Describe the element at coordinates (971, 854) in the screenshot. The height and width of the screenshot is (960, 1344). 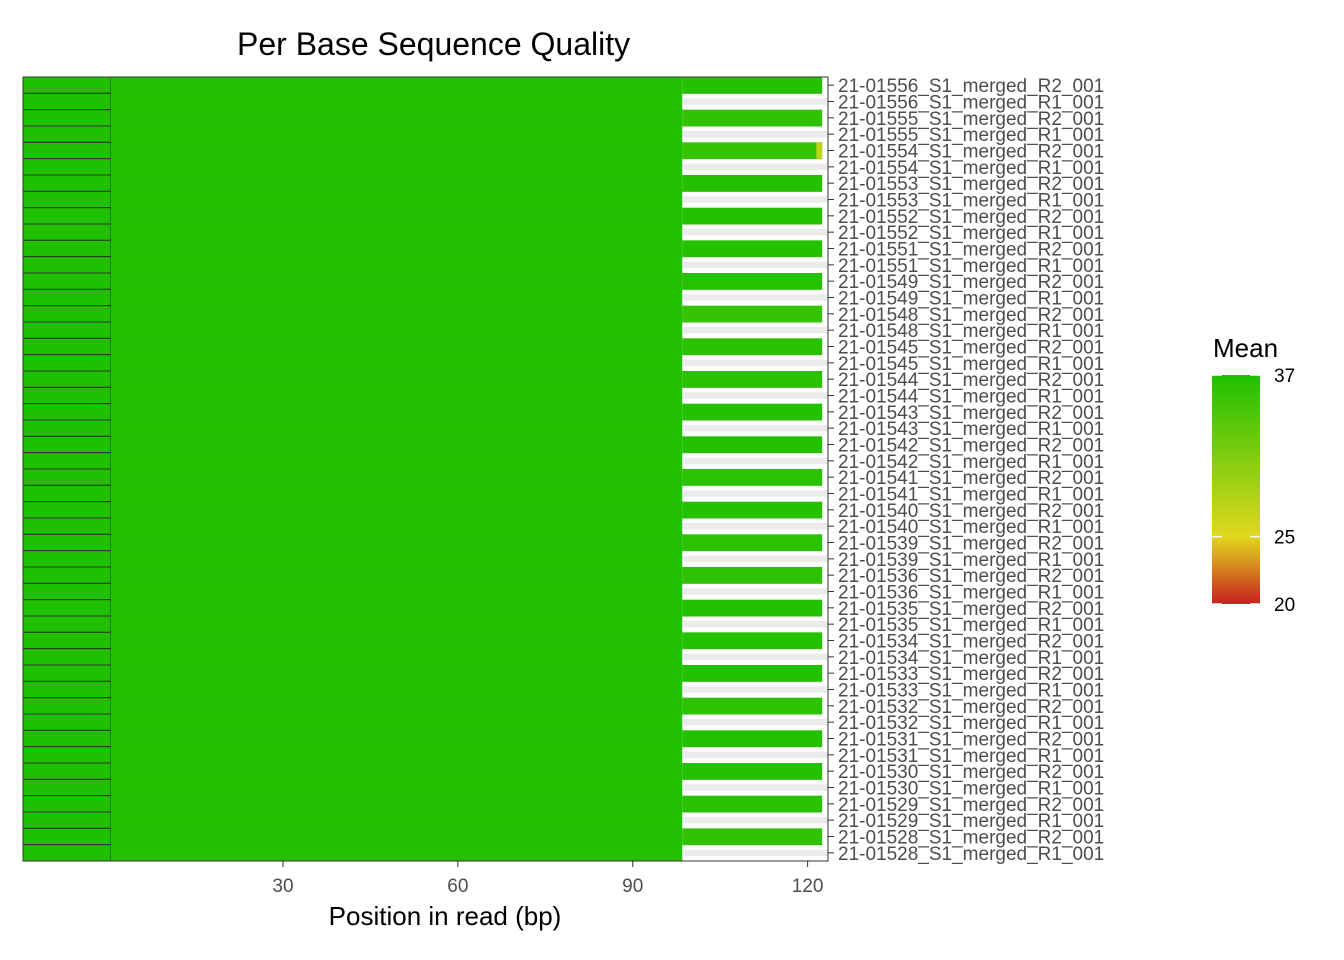
I see `row-label: 21-01528_S1_merged_R1_001` at that location.